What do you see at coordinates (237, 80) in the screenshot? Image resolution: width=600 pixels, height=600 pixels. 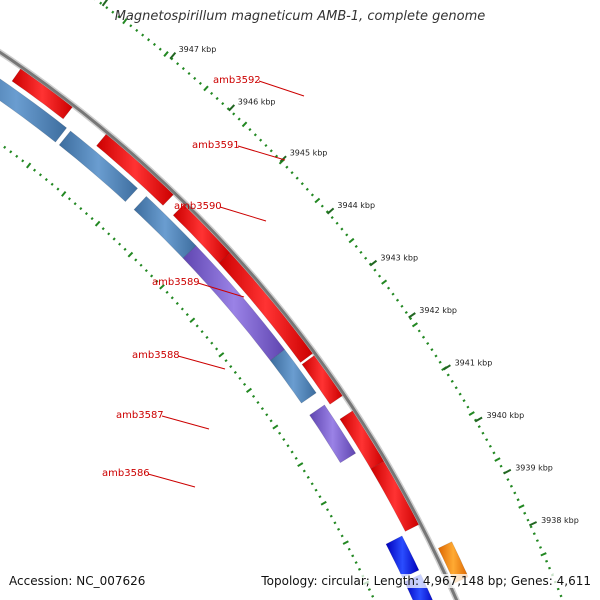 I see `gene-label-amb3592: amb3592` at bounding box center [237, 80].